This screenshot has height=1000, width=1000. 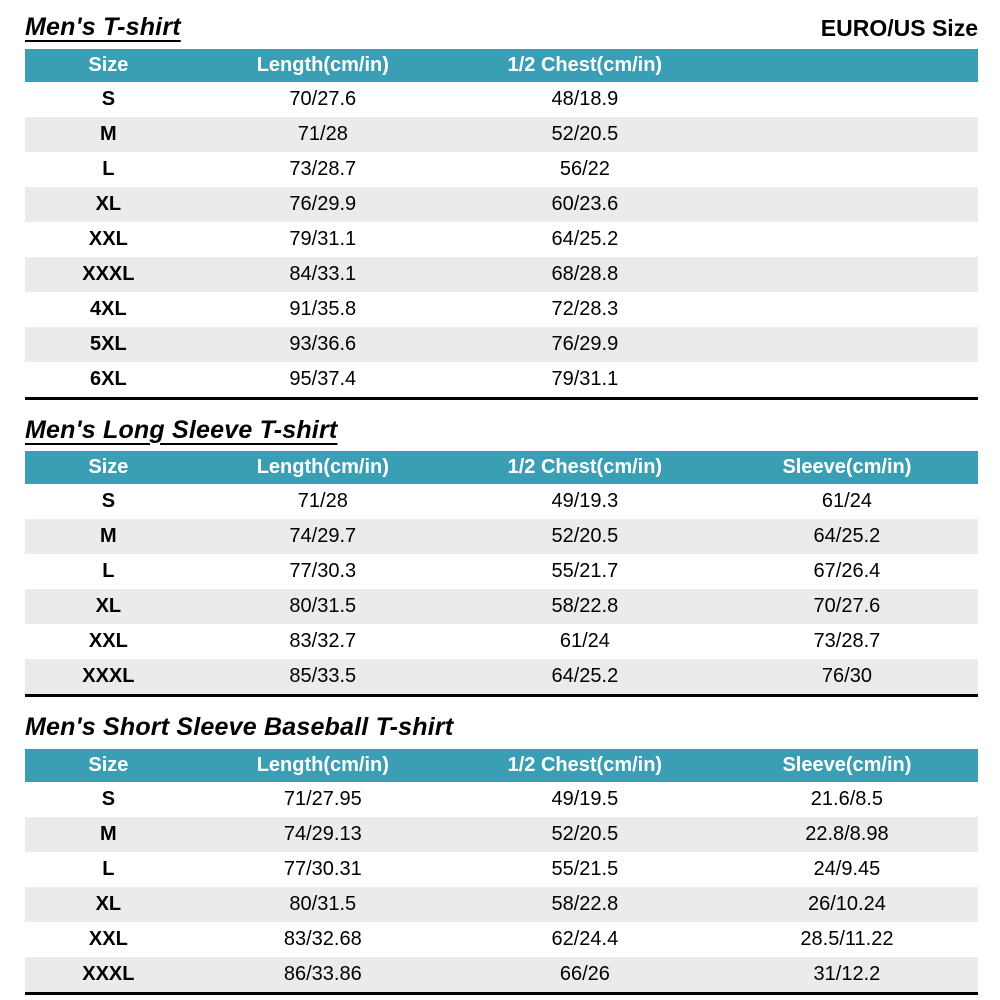 What do you see at coordinates (501, 641) in the screenshot?
I see `table-row: XXL 83/32.7 61/24 73/28.7` at bounding box center [501, 641].